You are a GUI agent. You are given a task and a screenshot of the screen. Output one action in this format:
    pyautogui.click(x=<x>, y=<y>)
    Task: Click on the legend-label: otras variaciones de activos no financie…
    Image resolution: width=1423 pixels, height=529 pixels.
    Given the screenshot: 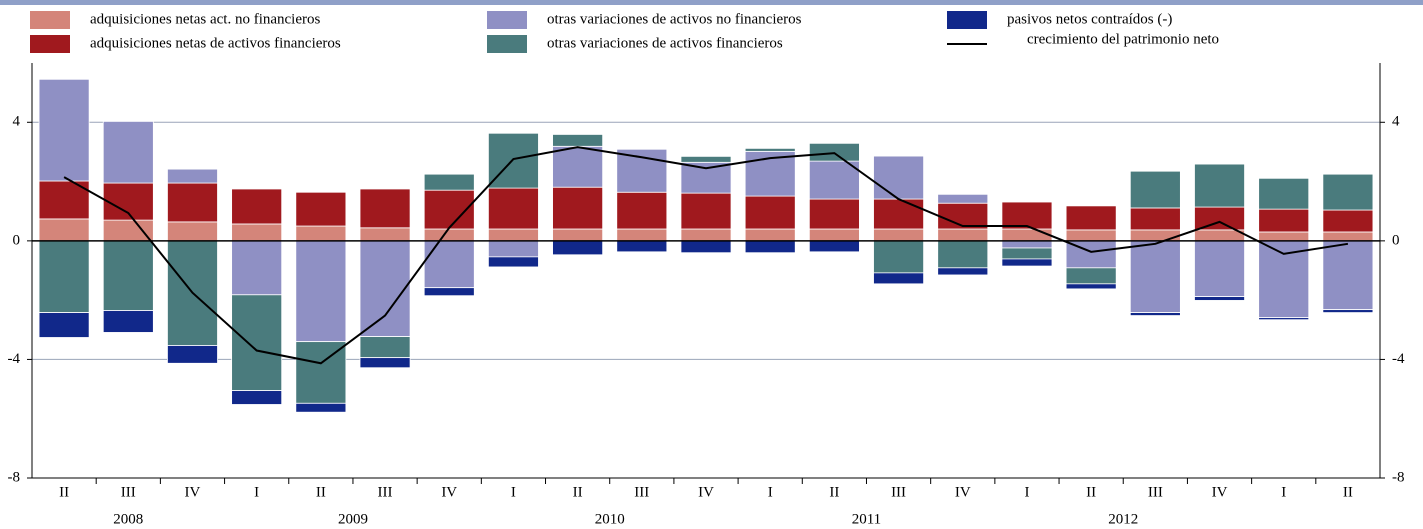 What is the action you would take?
    pyautogui.click(x=674, y=19)
    